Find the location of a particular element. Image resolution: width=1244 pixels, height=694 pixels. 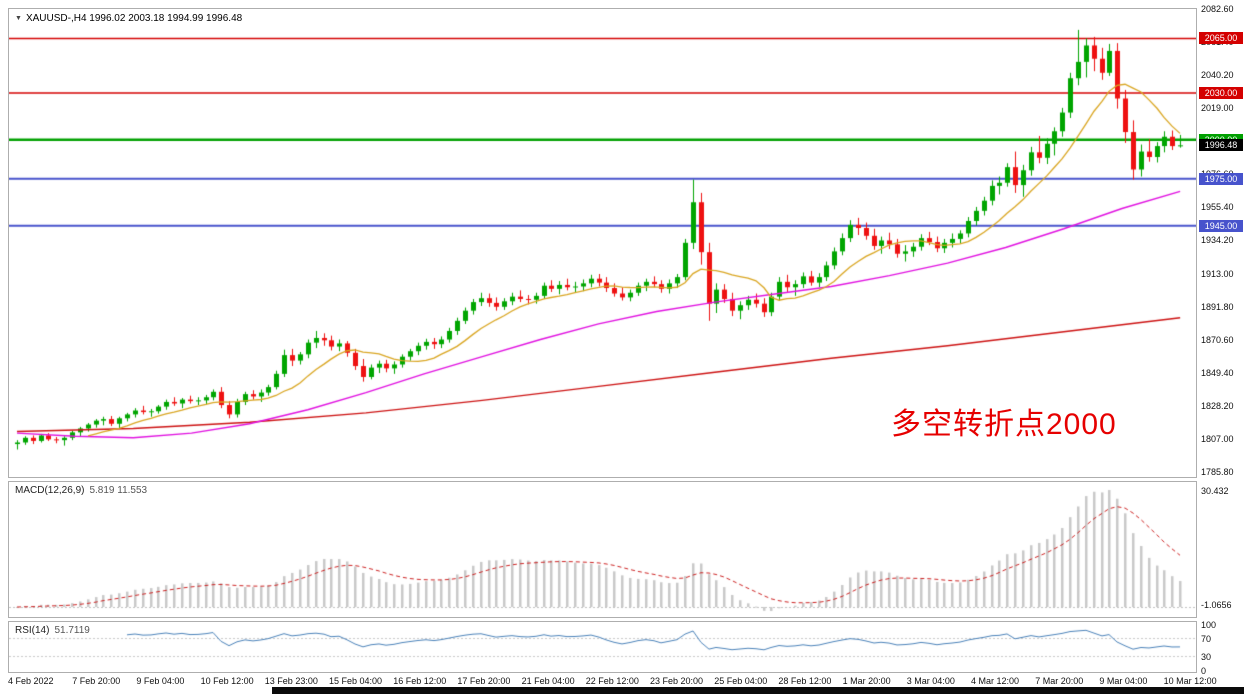

rsi-panel: RSI(14) 51.7119 is located at coordinates (602, 647).